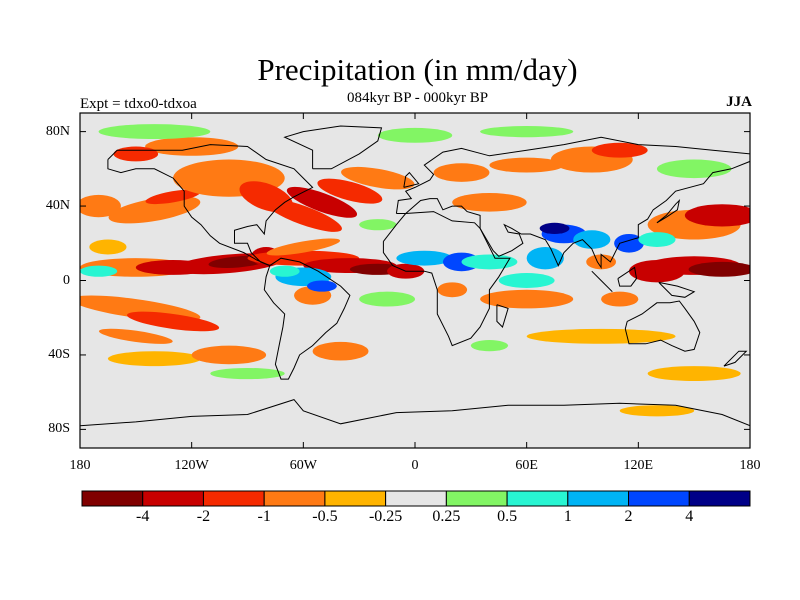 This screenshot has width=800, height=600. Describe the element at coordinates (526, 465) in the screenshot. I see `longitude-label: 60E` at that location.